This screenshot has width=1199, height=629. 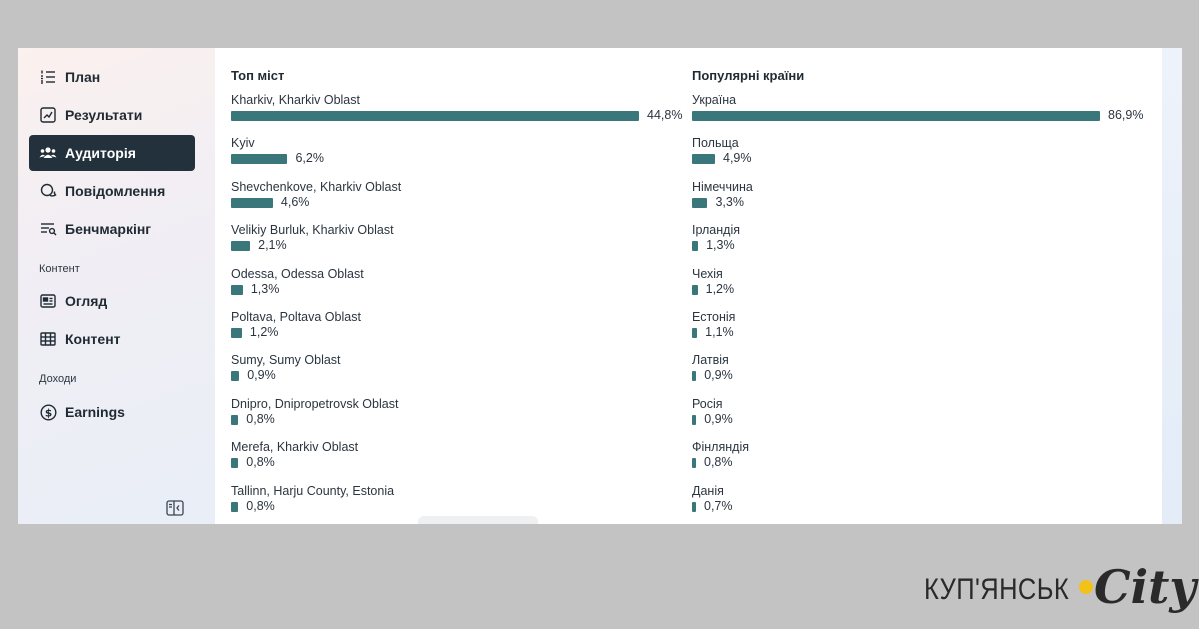 I want to click on brand-dot, so click(x=1086, y=587).